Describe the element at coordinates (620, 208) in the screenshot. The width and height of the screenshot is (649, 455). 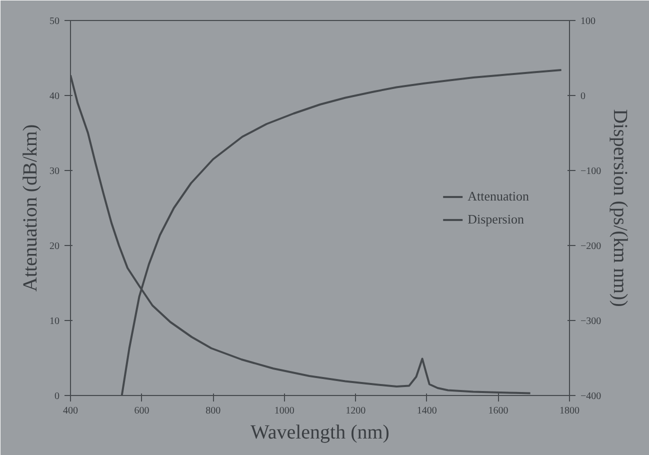
I see `y2-axis-title: Dispersion (ps/(km nm))` at that location.